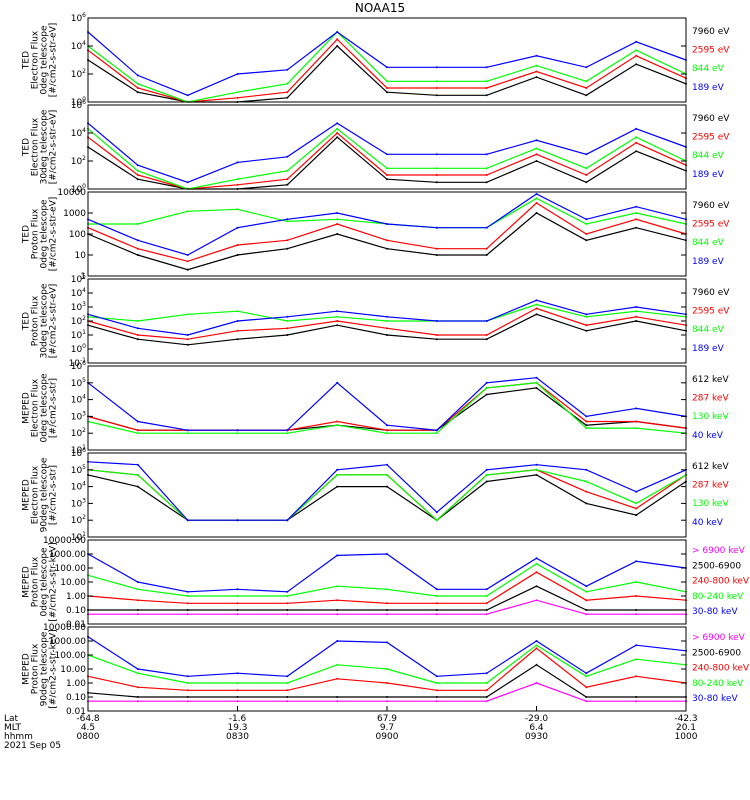 Image resolution: width=750 pixels, height=800 pixels. Describe the element at coordinates (686, 737) in the screenshot. I see `x-tick-label: 1000` at that location.